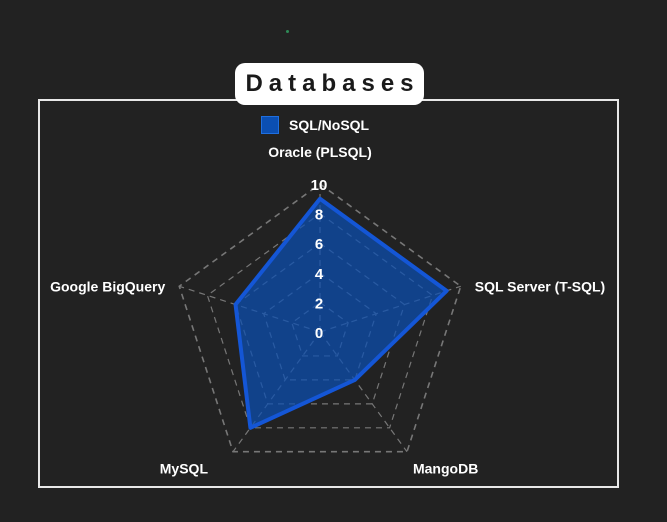  Describe the element at coordinates (287, 31) in the screenshot. I see `decorative-dot` at that location.